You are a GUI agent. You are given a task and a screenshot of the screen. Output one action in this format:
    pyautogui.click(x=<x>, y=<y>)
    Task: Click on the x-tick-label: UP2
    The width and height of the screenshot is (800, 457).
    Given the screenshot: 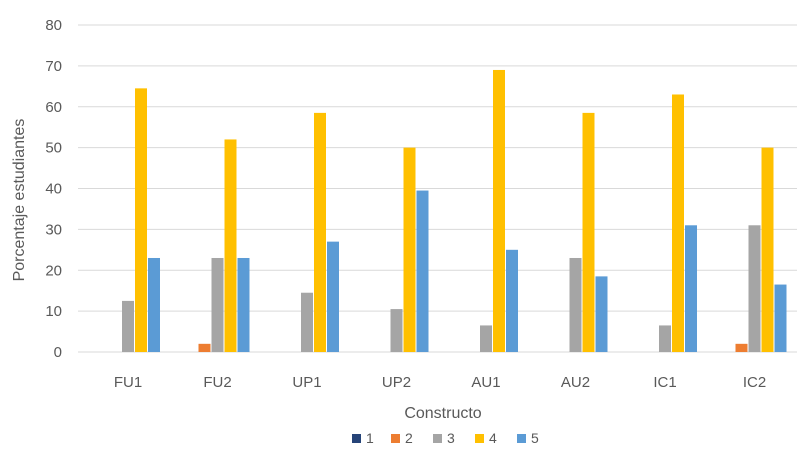 What is the action you would take?
    pyautogui.click(x=396, y=382)
    